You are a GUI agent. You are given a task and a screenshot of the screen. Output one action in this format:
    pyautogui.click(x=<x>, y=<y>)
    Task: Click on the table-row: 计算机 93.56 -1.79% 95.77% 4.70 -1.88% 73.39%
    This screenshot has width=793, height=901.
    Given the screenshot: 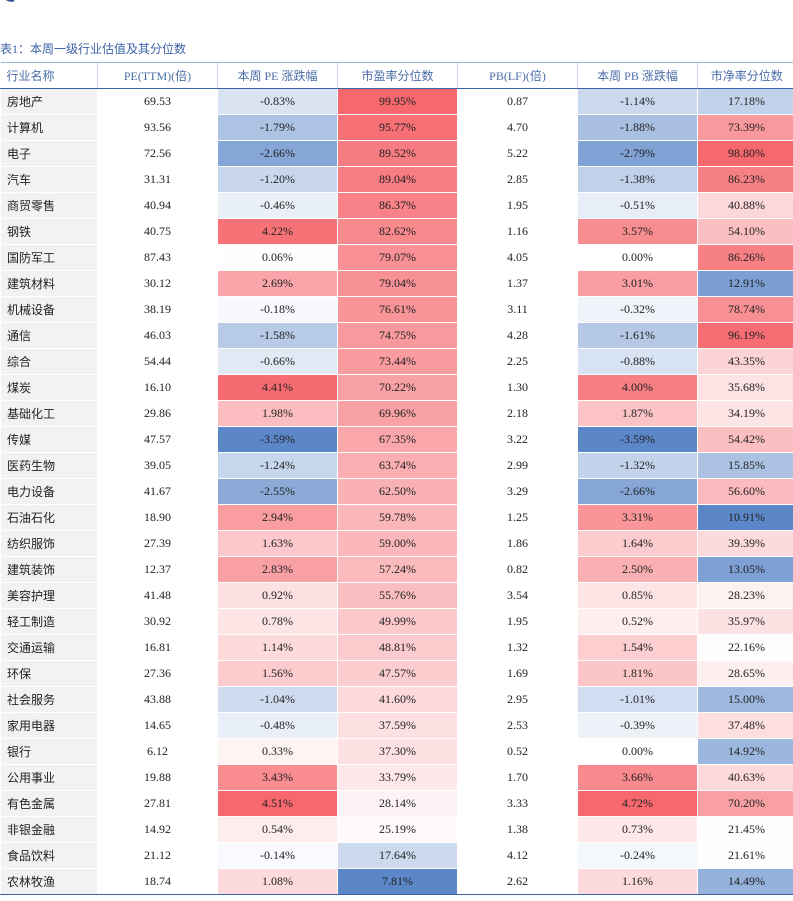 What is the action you would take?
    pyautogui.click(x=396, y=127)
    